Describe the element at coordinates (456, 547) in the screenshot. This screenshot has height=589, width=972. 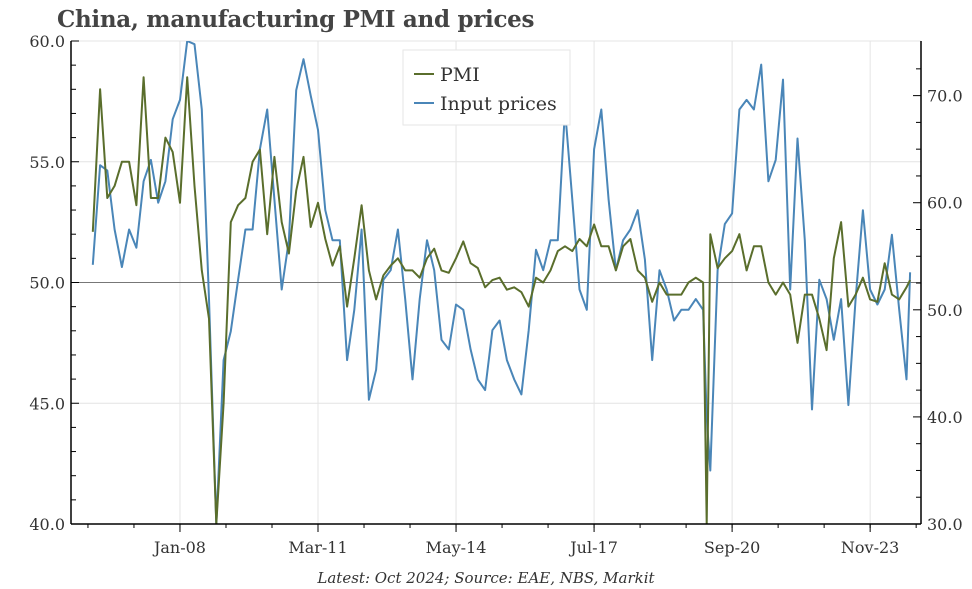
I see `x-tick-label: May-14` at that location.